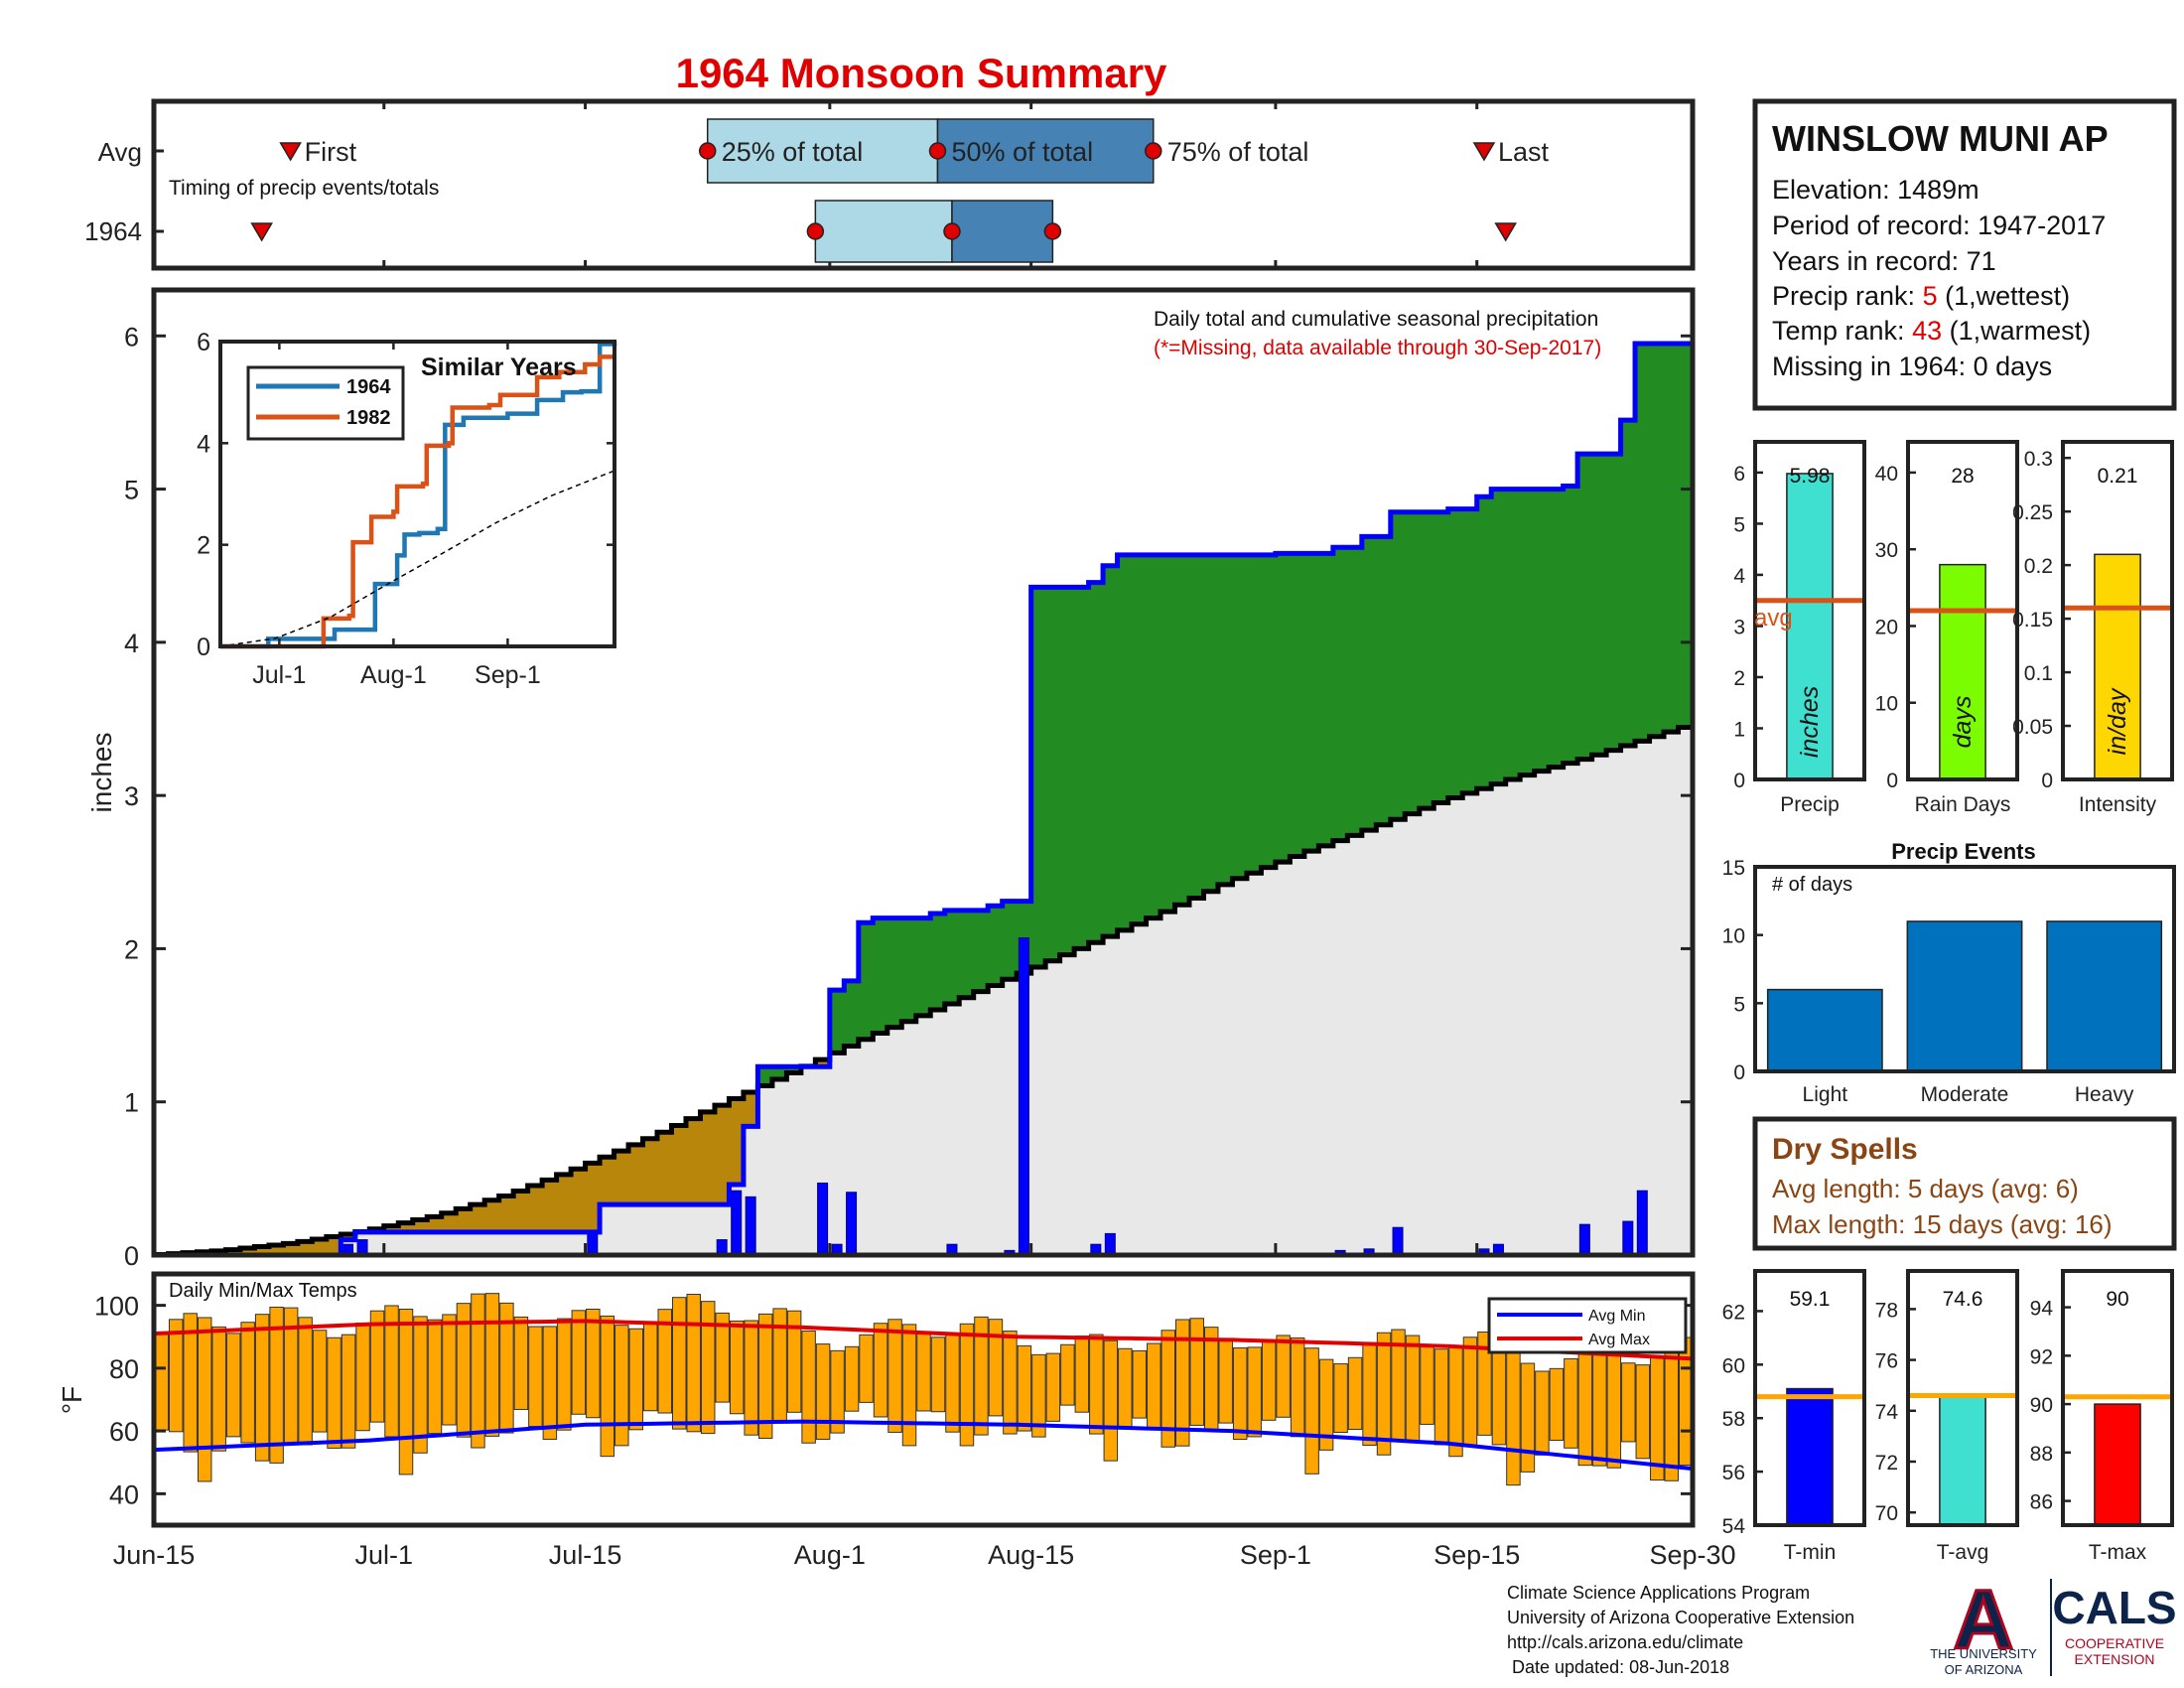  I want to click on station-precip-rank: Precip rank: 5 (1,wettest), so click(1921, 296).